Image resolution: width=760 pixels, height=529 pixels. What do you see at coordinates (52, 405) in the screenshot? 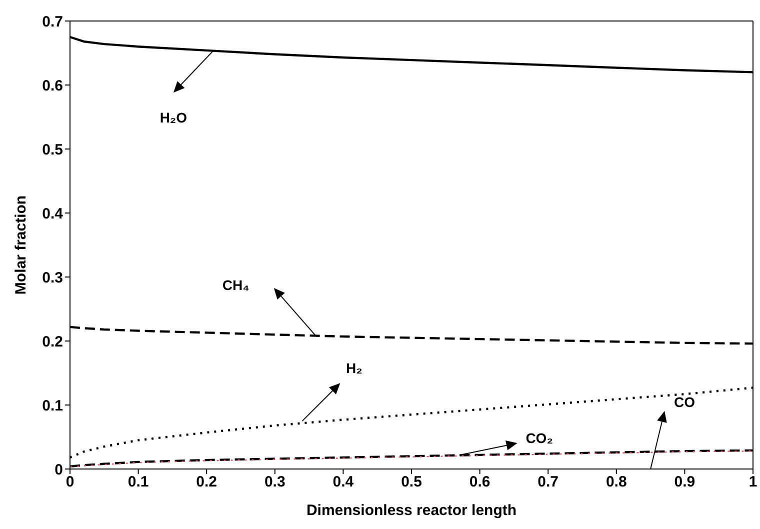
I see `y-tick-label: 0.1` at bounding box center [52, 405].